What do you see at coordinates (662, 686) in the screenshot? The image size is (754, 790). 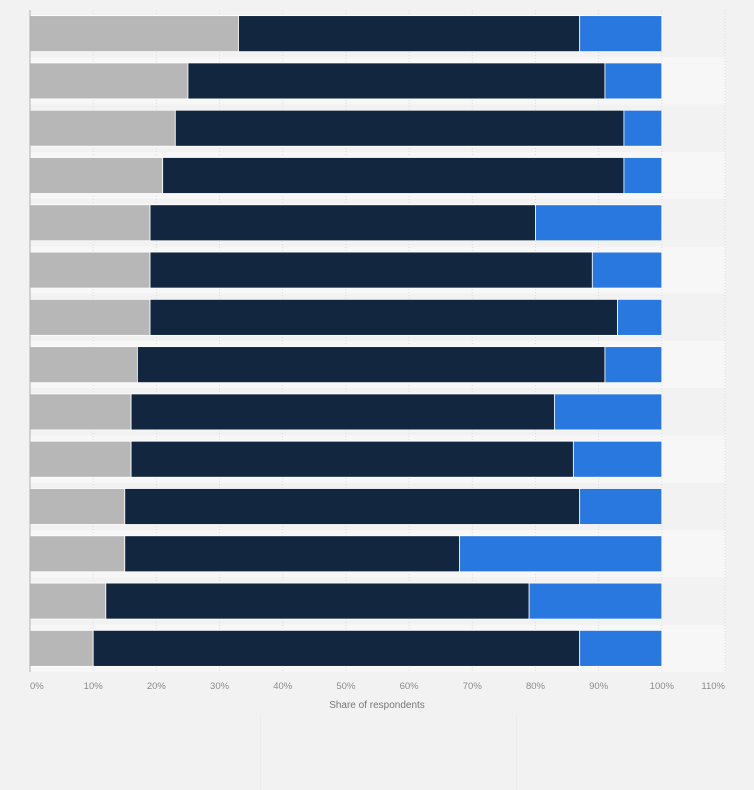 I see `x-tick-label: 100%` at bounding box center [662, 686].